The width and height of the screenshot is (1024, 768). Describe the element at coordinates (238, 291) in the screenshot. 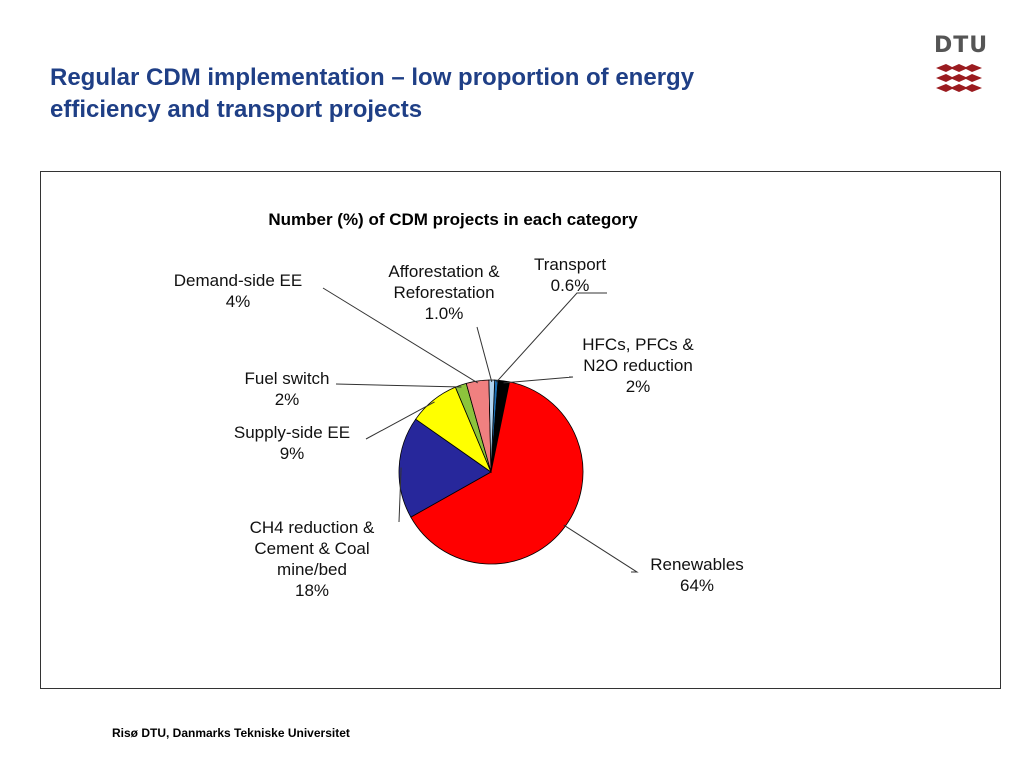

I see `data-label: Demand-side EE 4%` at that location.